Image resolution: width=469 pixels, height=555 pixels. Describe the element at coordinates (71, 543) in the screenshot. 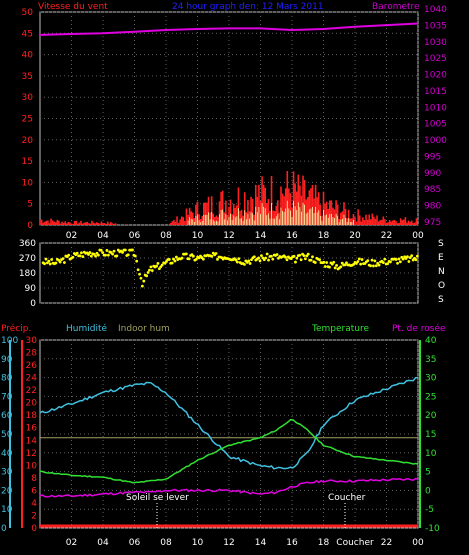

I see `bottom-x-tick-label: 02` at that location.